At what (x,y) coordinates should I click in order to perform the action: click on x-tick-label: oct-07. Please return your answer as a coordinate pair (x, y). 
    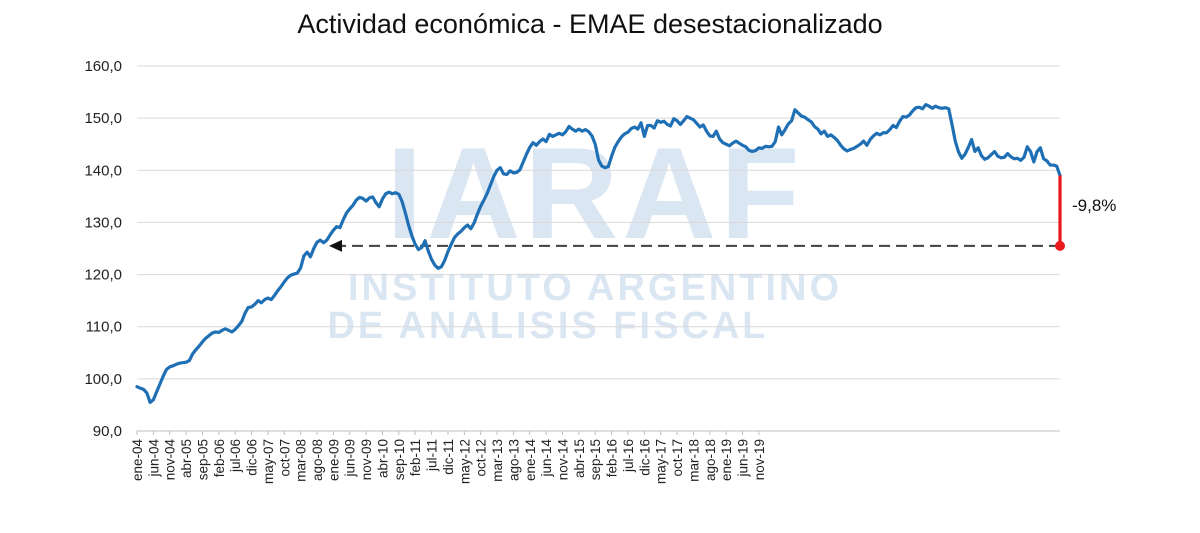
    Looking at the image, I should click on (284, 458).